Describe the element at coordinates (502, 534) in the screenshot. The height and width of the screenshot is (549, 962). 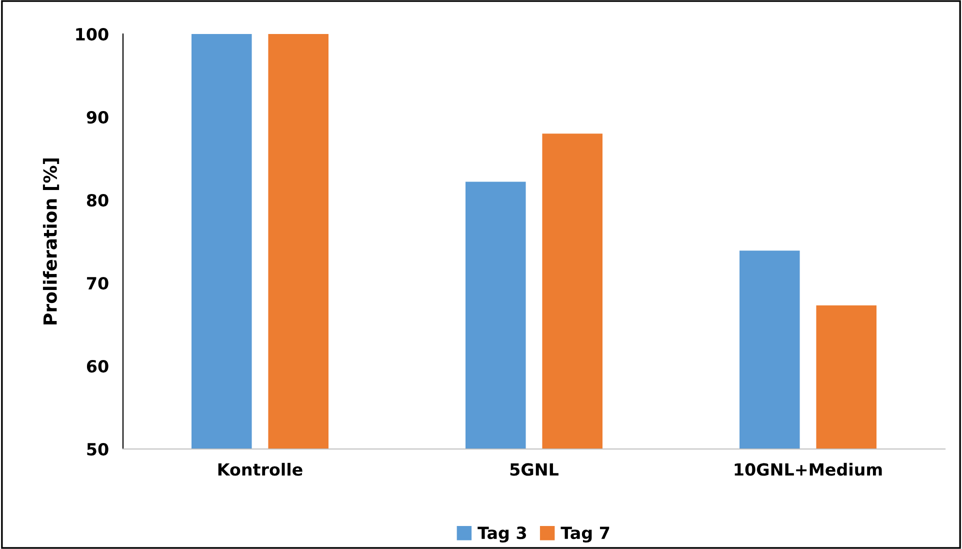
I see `legend-label: Tag 3` at that location.